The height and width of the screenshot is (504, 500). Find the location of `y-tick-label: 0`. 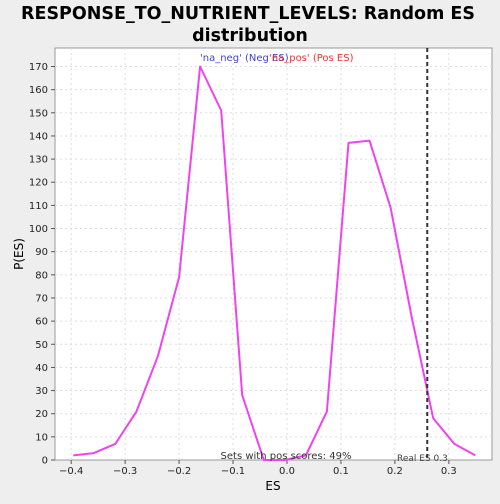

y-tick-label: 0 is located at coordinates (45, 461).